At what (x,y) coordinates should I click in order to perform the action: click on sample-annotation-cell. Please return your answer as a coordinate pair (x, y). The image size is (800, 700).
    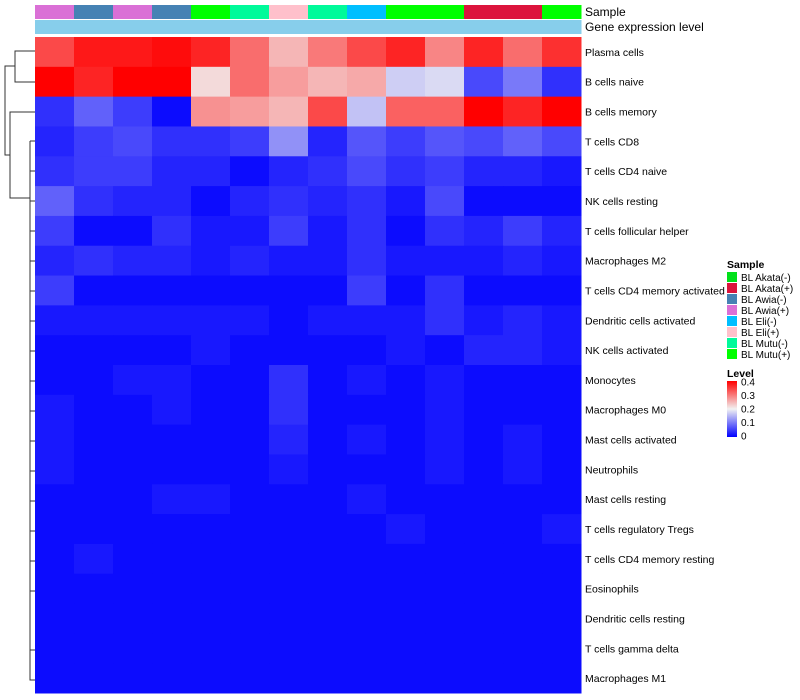
    Looking at the image, I should click on (406, 12).